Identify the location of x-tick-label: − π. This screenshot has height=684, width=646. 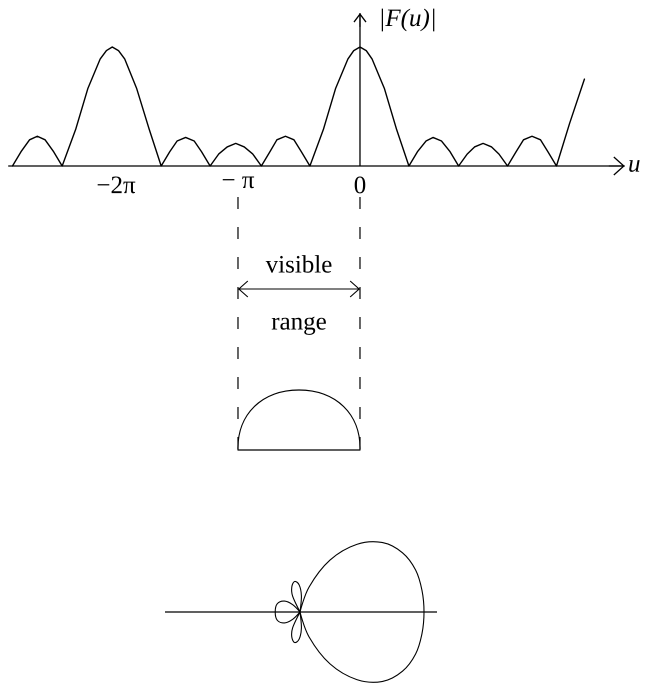
(238, 182).